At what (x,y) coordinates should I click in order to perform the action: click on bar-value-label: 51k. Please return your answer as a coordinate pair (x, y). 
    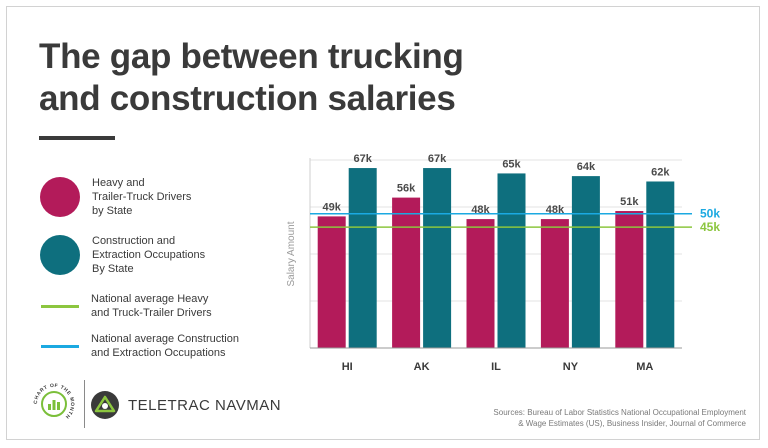
    Looking at the image, I should click on (629, 202).